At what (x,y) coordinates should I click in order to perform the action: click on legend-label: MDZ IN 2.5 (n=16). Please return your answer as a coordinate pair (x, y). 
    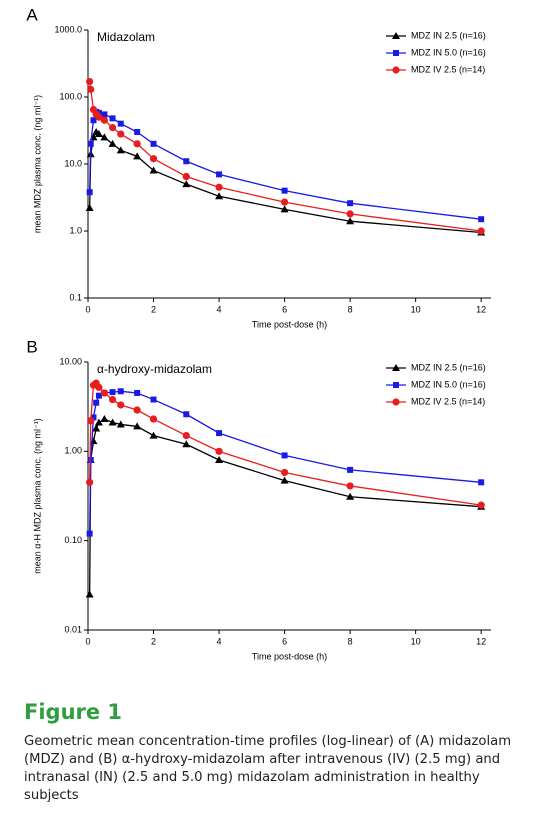
    Looking at the image, I should click on (448, 35).